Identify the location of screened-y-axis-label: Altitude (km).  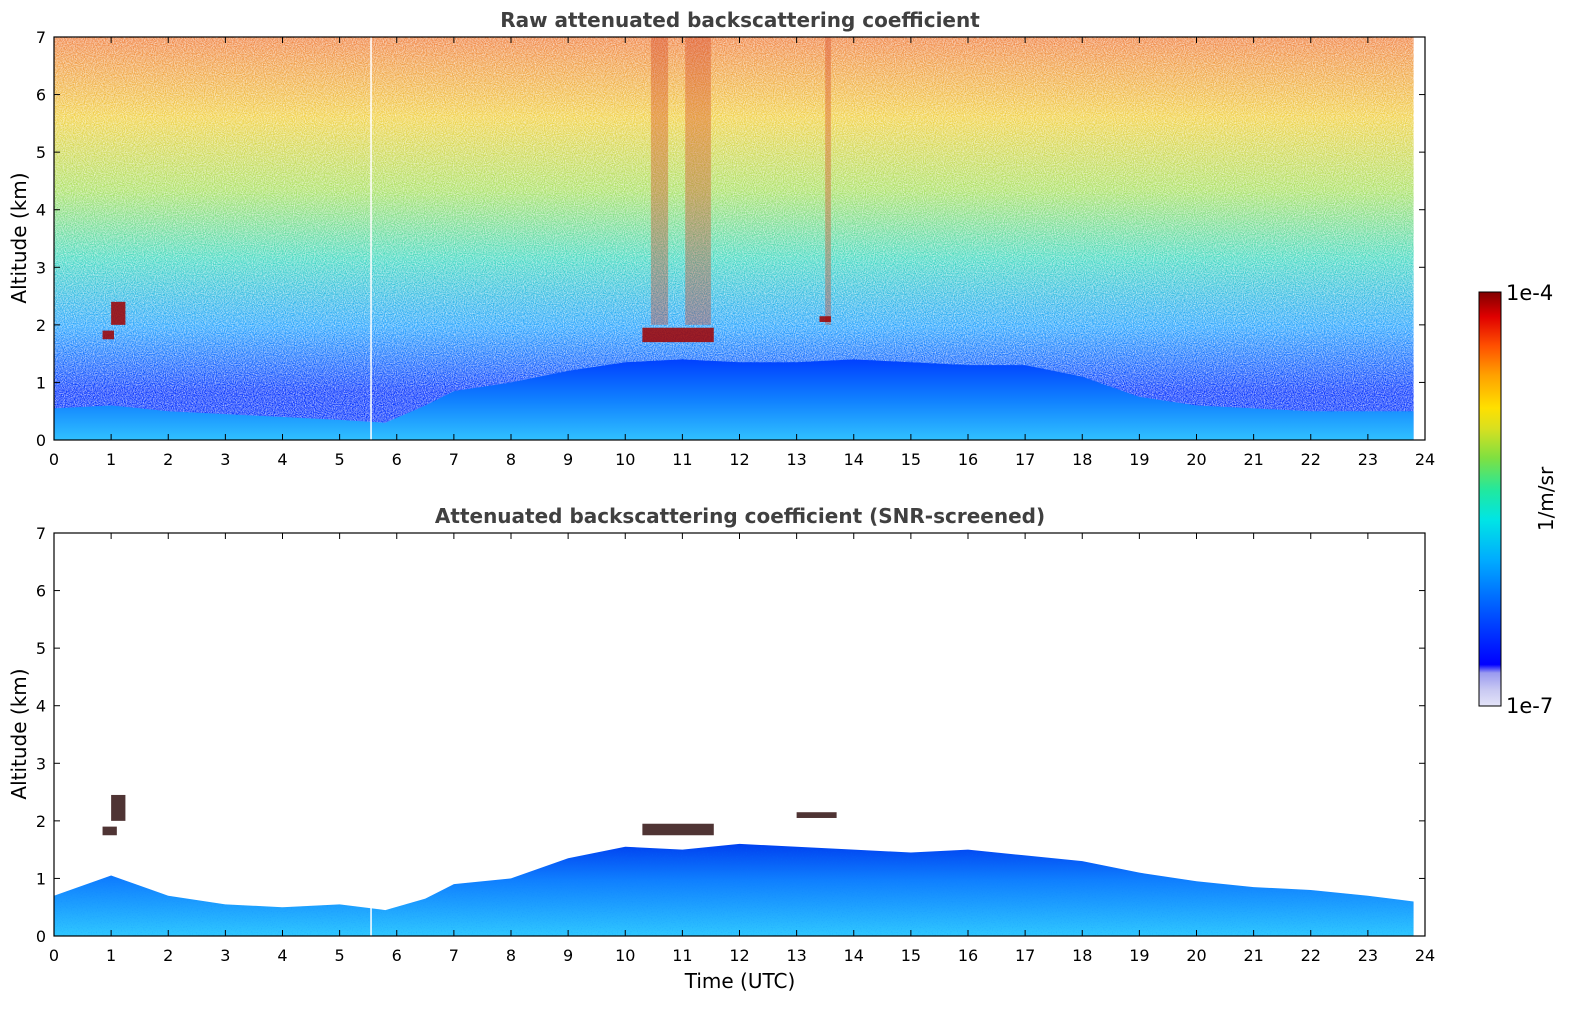
(19, 733).